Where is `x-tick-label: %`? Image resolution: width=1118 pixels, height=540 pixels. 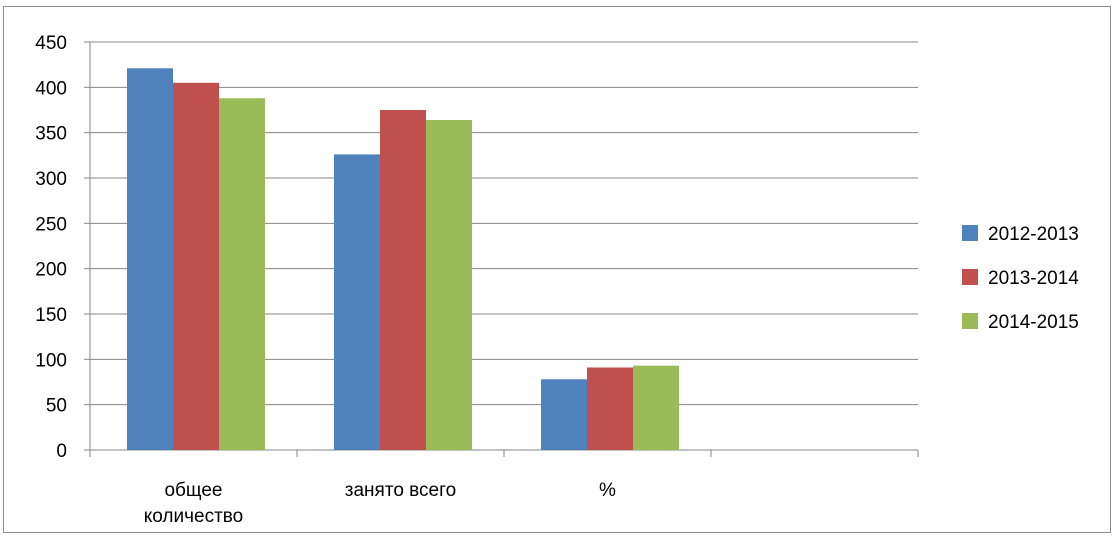
x-tick-label: % is located at coordinates (607, 490).